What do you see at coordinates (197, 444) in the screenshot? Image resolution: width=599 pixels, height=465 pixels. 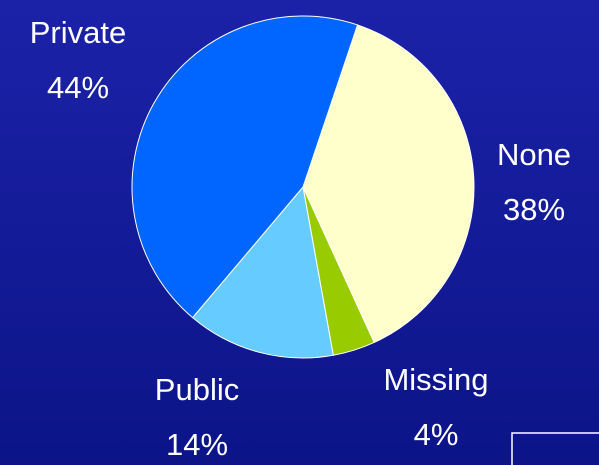 I see `slice-value-label: 14%` at bounding box center [197, 444].